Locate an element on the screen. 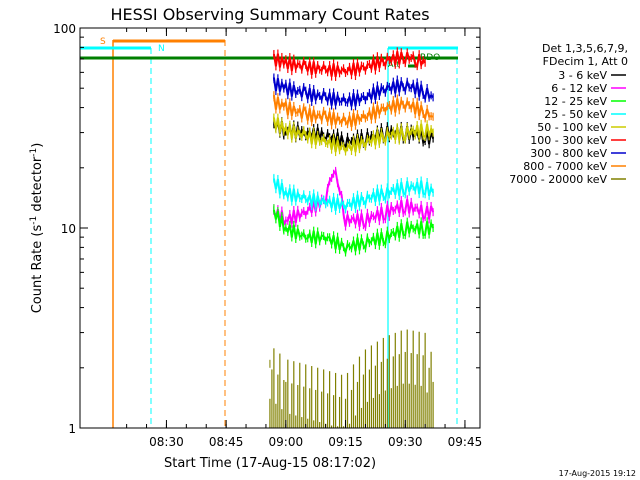 This screenshot has height=480, width=640. legend-label-3: 25 - 50 keV is located at coordinates (575, 114).